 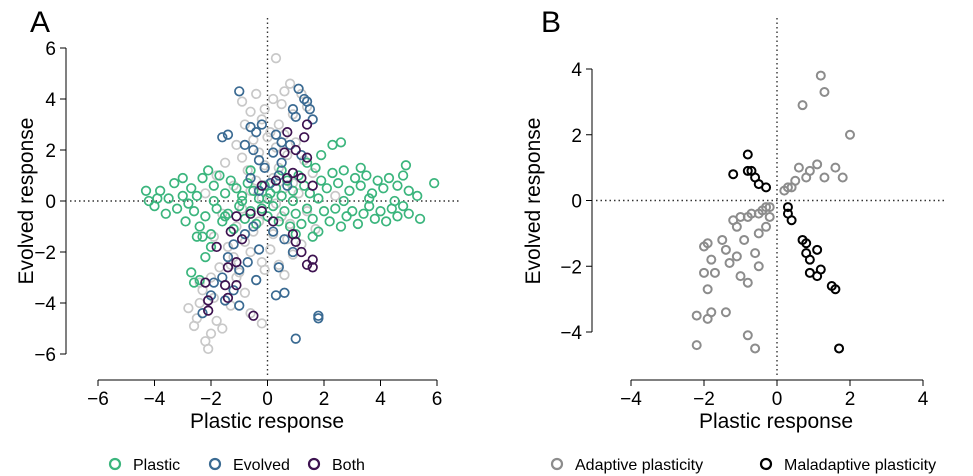 I want to click on panel-a-legend-marker-both, so click(x=314, y=464).